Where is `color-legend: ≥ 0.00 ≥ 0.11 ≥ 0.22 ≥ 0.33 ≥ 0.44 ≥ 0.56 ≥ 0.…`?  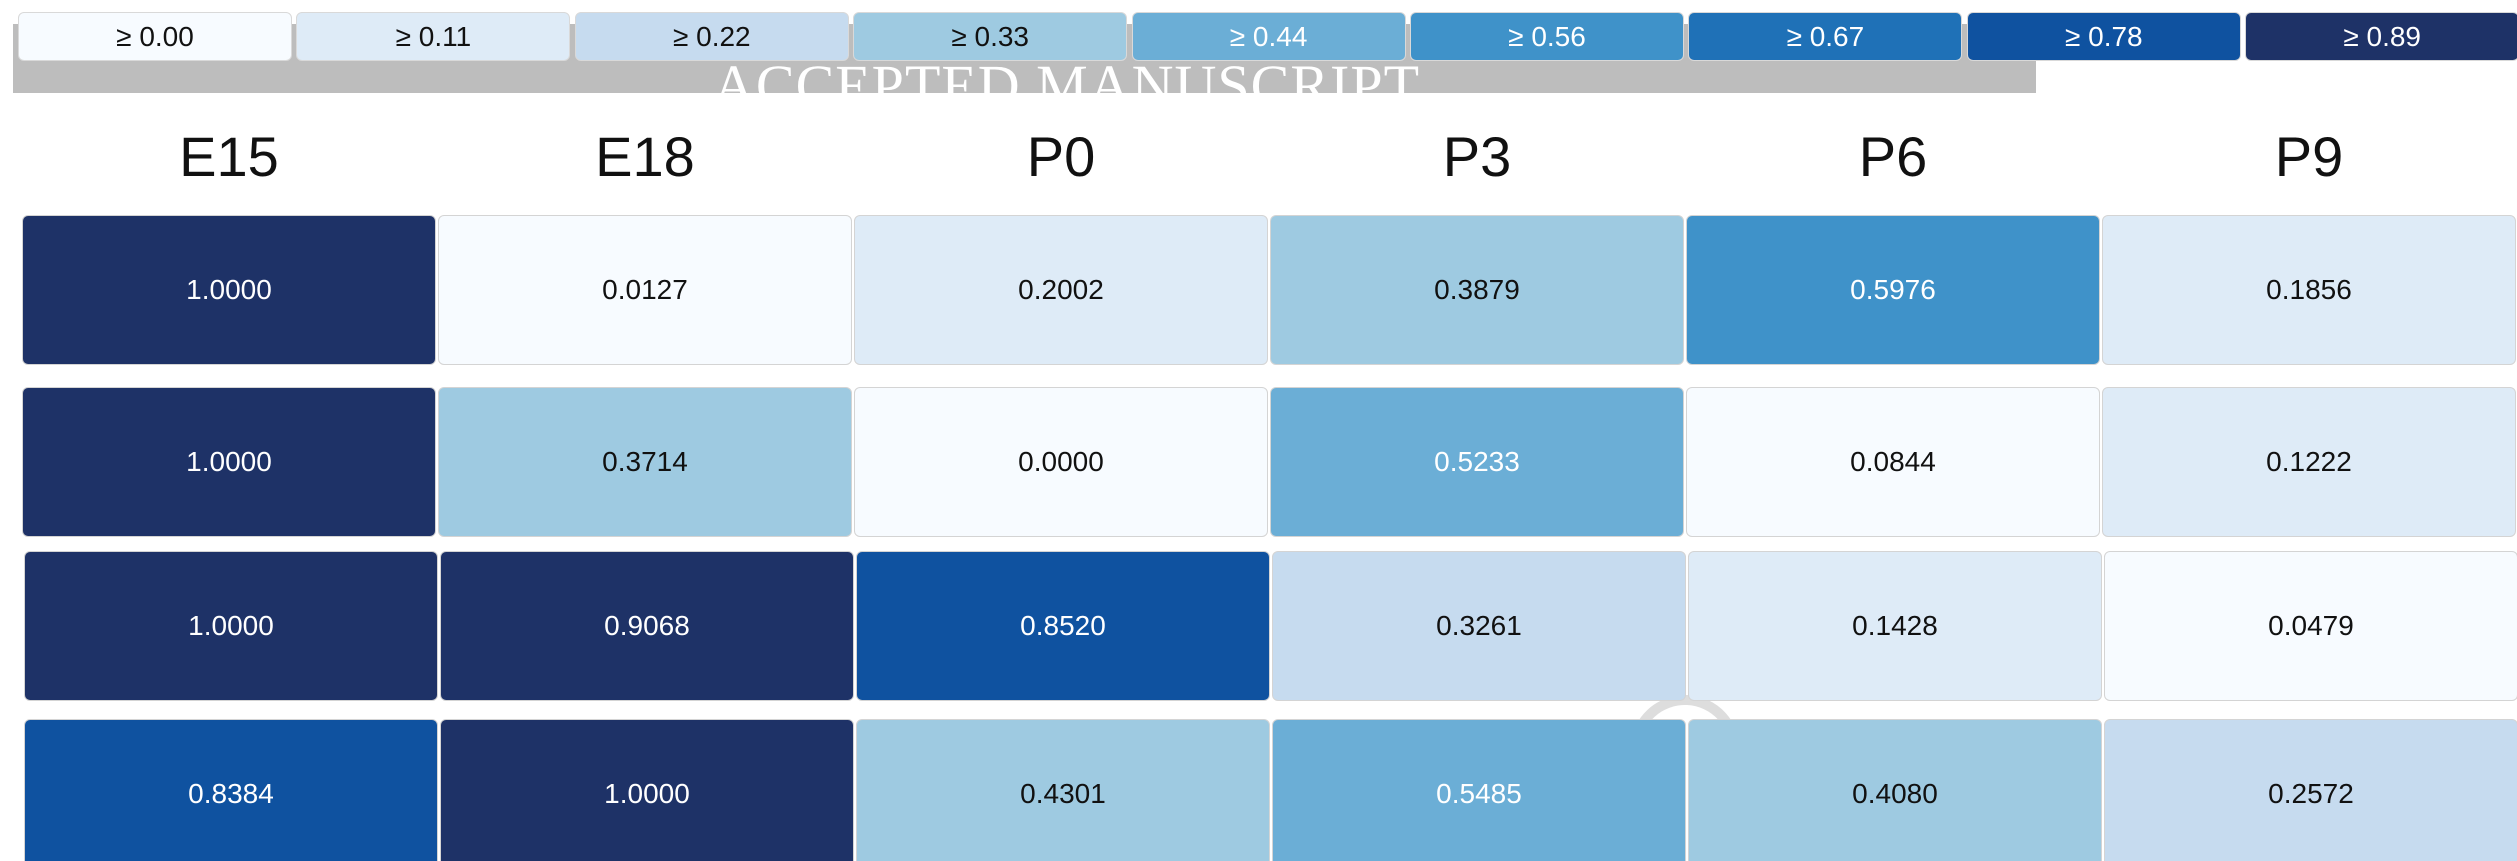 color-legend: ≥ 0.00 ≥ 0.11 ≥ 0.22 ≥ 0.33 ≥ 0.44 ≥ 0.56 ≥ 0.… is located at coordinates (1267, 38).